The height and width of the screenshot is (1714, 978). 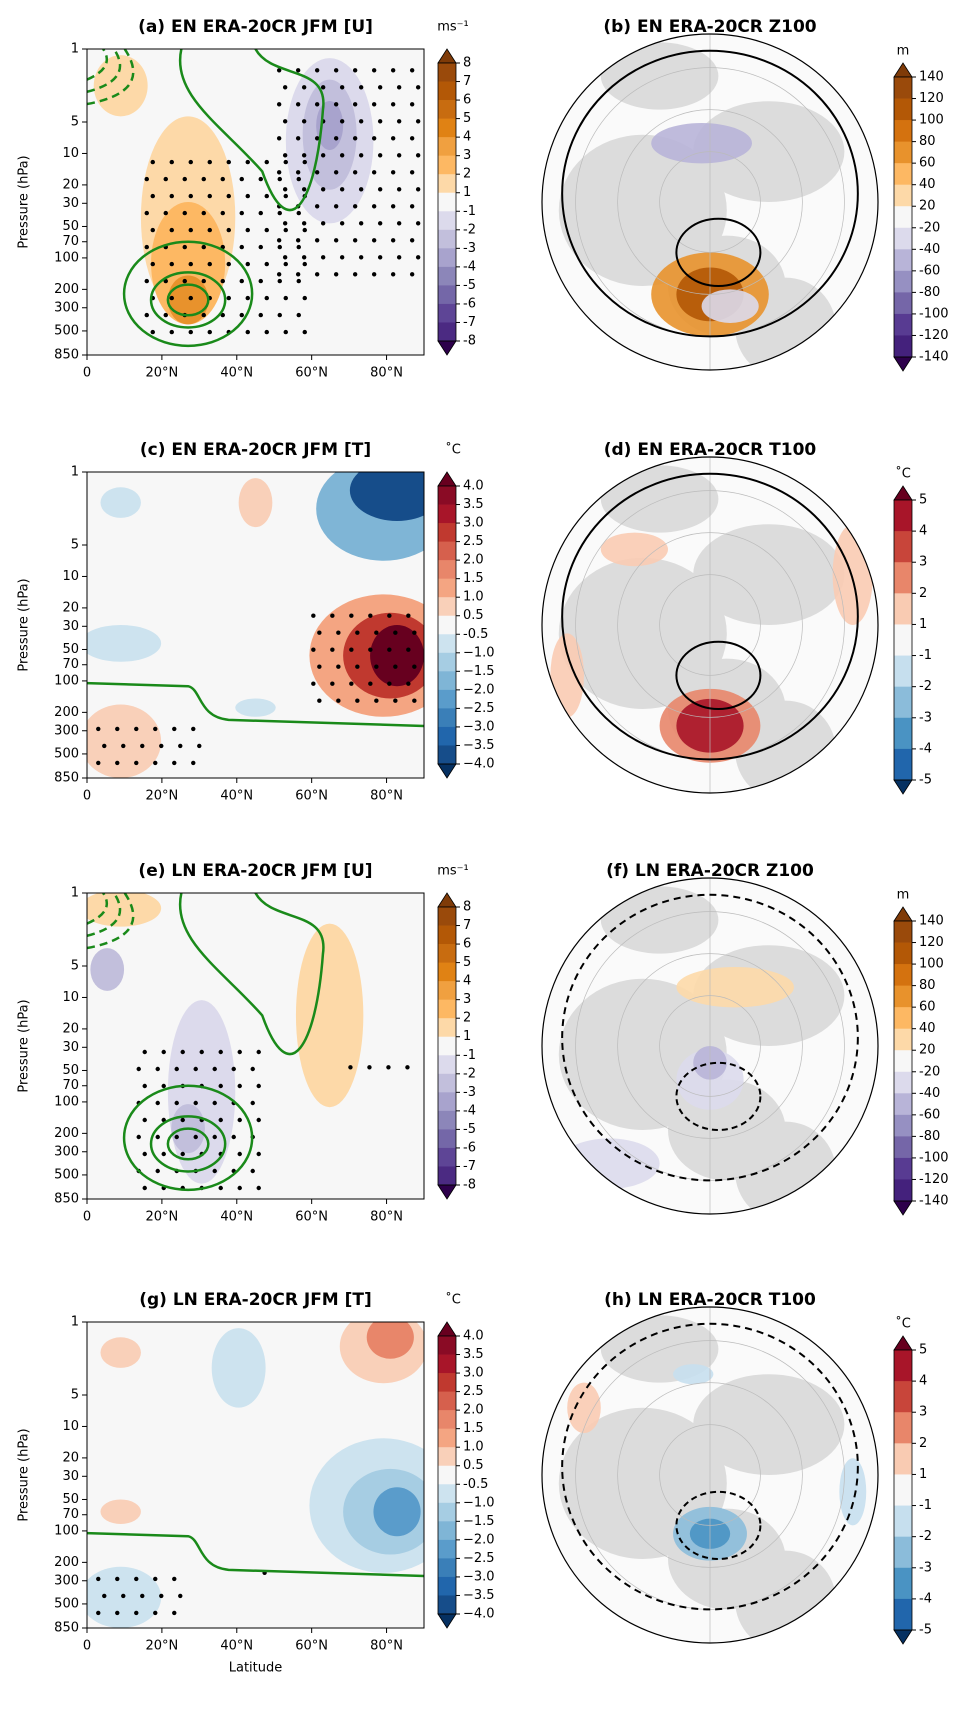 I want to click on panel-title: (e) LN ERA-20CR JFM [U], so click(x=255, y=871).